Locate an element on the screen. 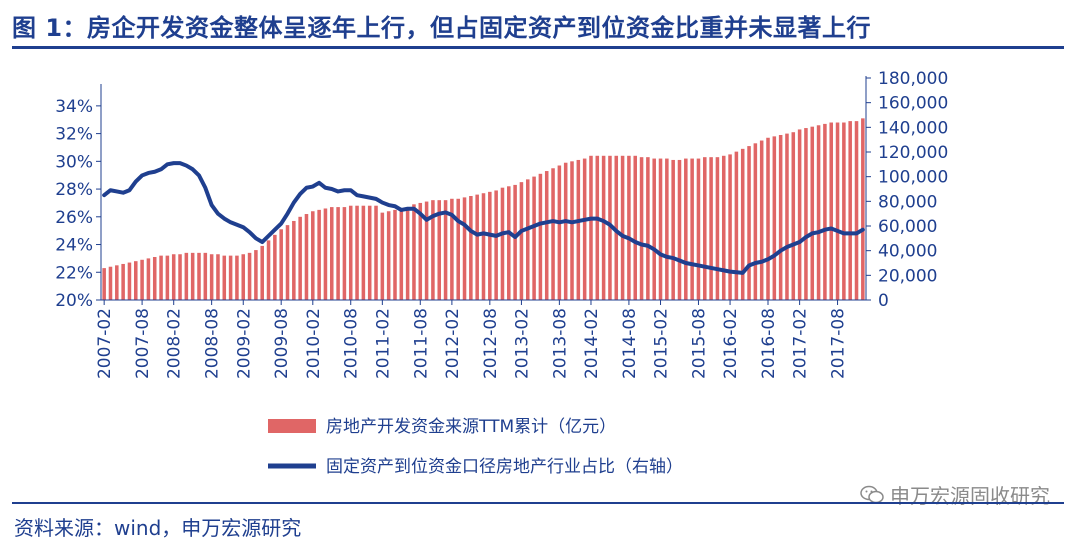  left-axis: 20% 22% 24% 26% 28% 30% 32% 34% is located at coordinates (78, 197).